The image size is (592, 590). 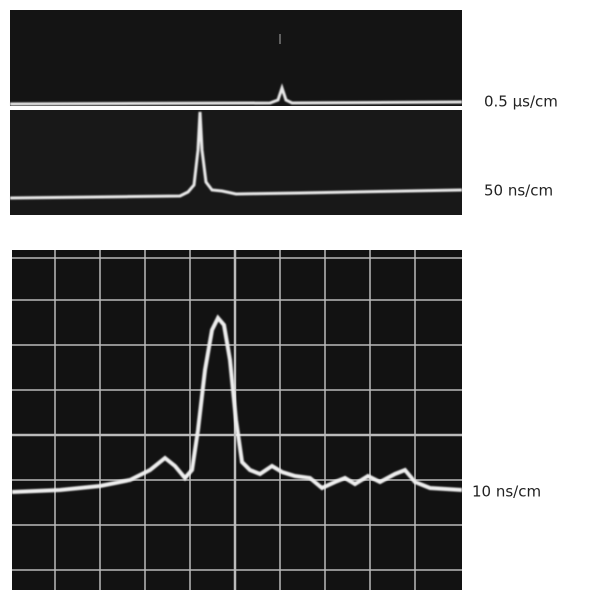 What do you see at coordinates (521, 102) in the screenshot?
I see `sweep-label: 0.5 μs/cm` at bounding box center [521, 102].